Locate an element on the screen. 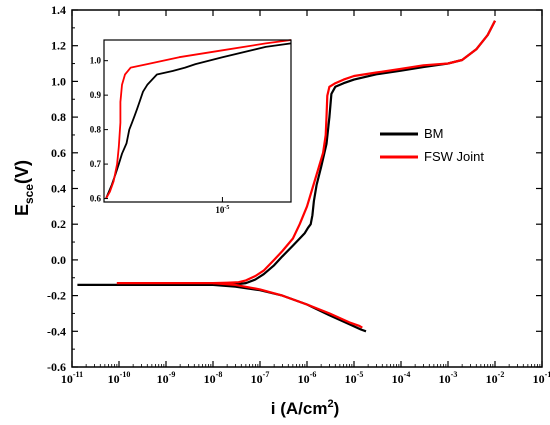 This screenshot has width=550, height=425. x-tick-label: 10⁻¹¹ is located at coordinates (72, 378).